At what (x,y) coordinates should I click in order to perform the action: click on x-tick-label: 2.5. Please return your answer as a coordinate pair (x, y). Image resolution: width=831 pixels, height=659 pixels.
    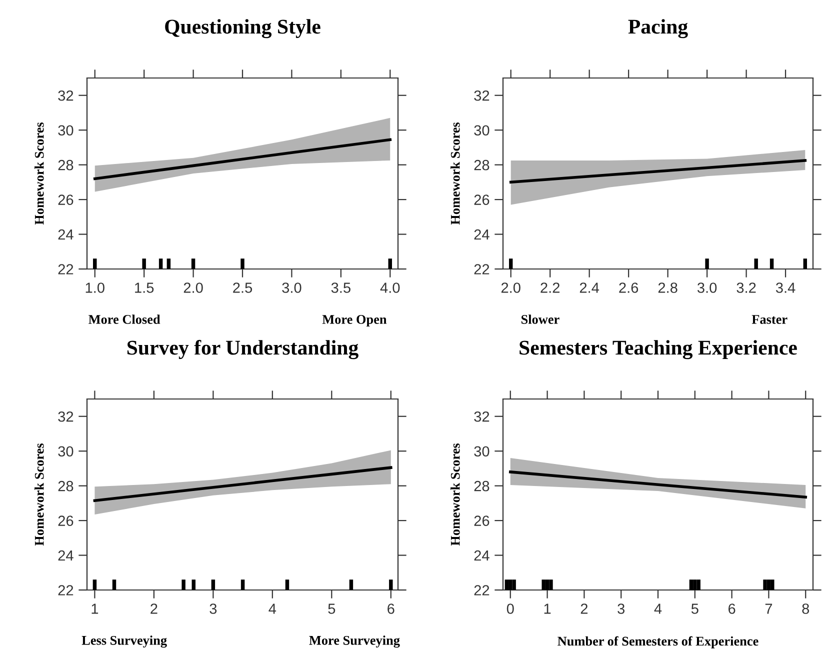
    Looking at the image, I should click on (242, 287).